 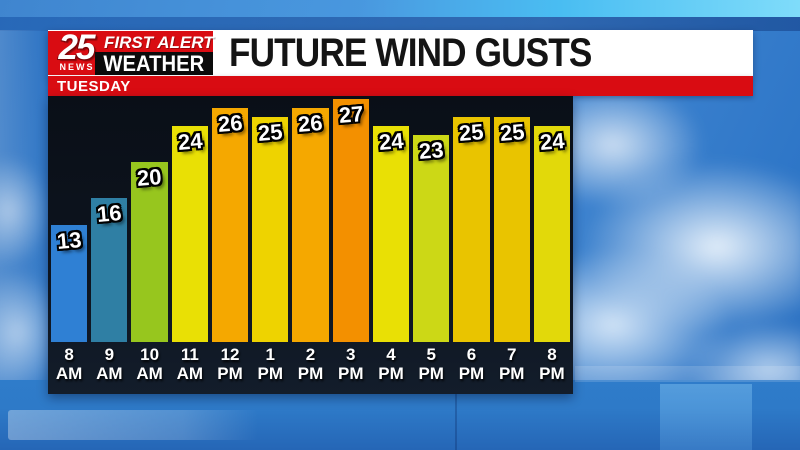 What do you see at coordinates (159, 42) in the screenshot?
I see `first-alert-label: FIRST ALERT` at bounding box center [159, 42].